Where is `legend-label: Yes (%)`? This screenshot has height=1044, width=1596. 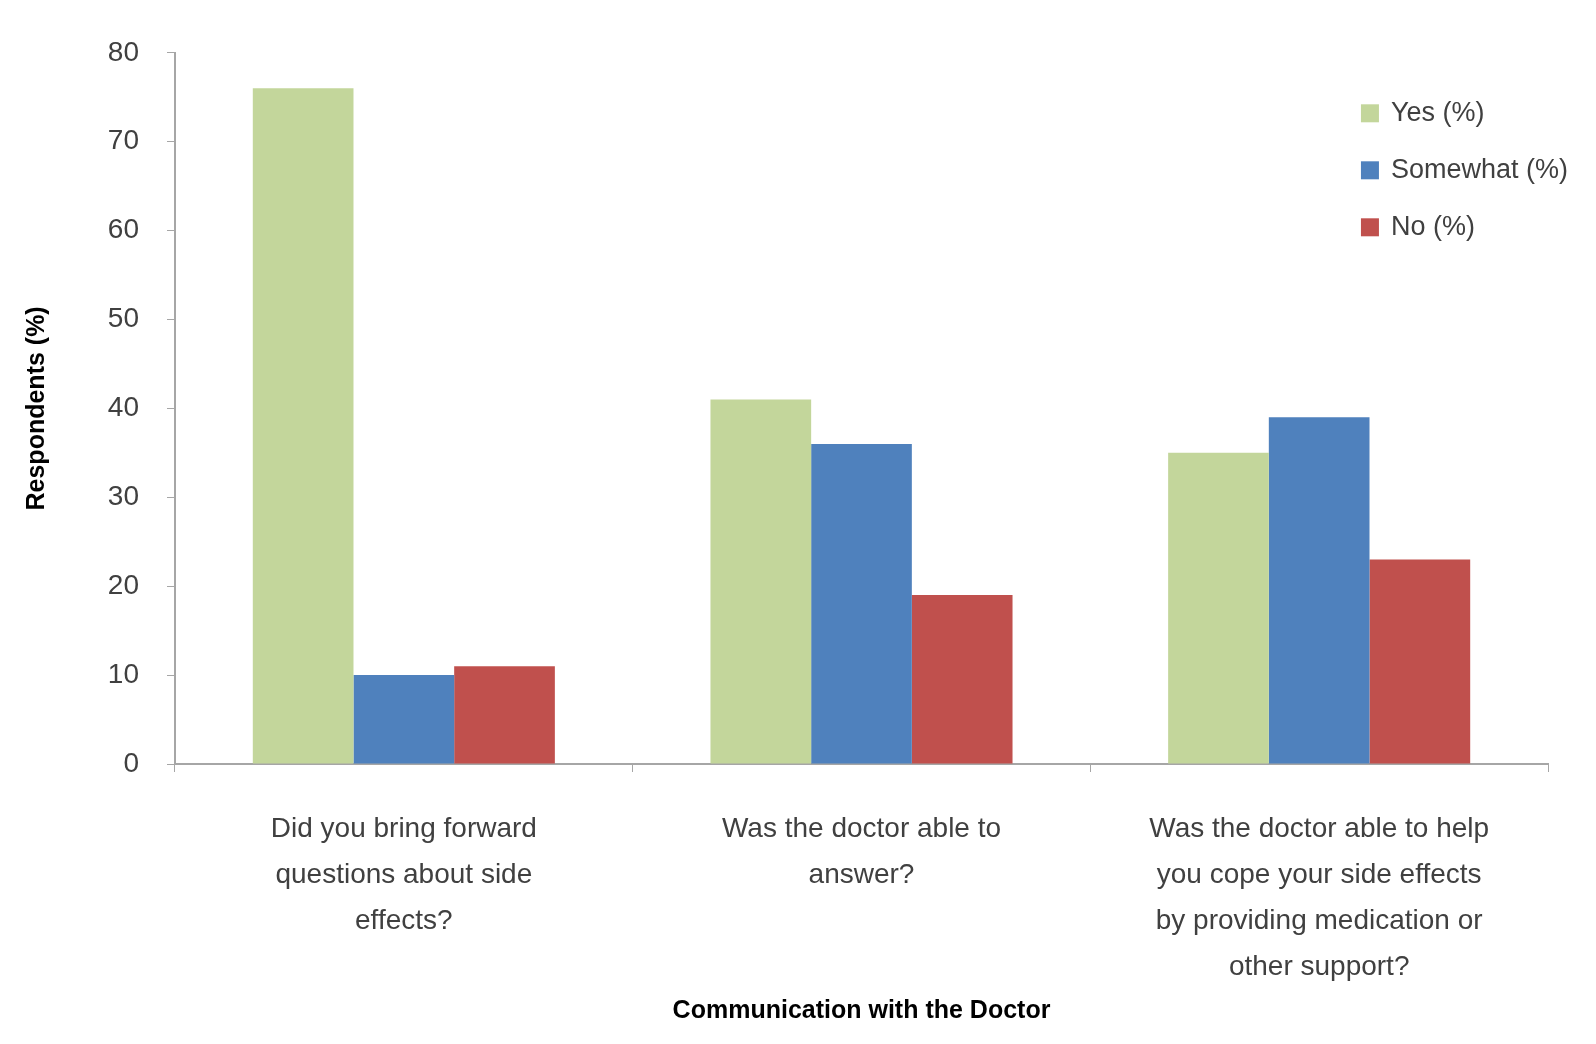
legend-label: Yes (%) is located at coordinates (1437, 111).